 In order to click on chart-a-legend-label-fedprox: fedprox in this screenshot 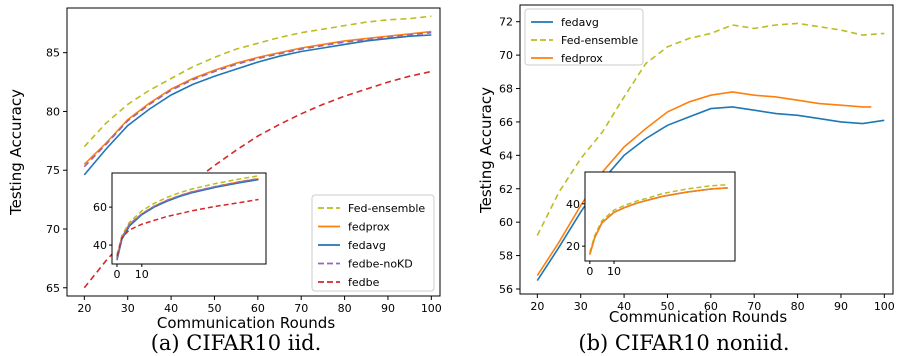, I will do `click(369, 227)`.